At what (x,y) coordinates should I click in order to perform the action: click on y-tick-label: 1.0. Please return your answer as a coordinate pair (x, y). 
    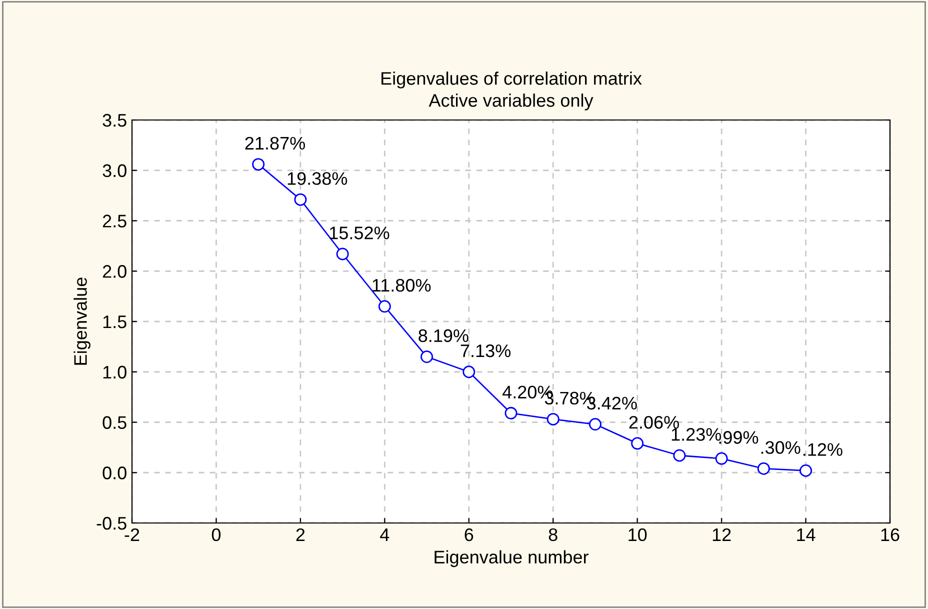
    Looking at the image, I should click on (114, 372).